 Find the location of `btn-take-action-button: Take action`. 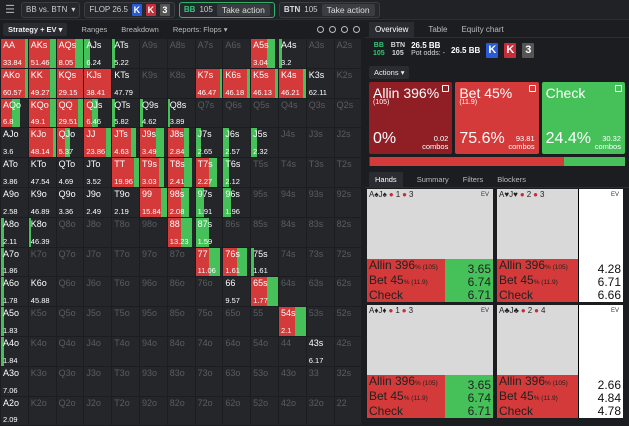

btn-take-action-button: Take action is located at coordinates (348, 9).